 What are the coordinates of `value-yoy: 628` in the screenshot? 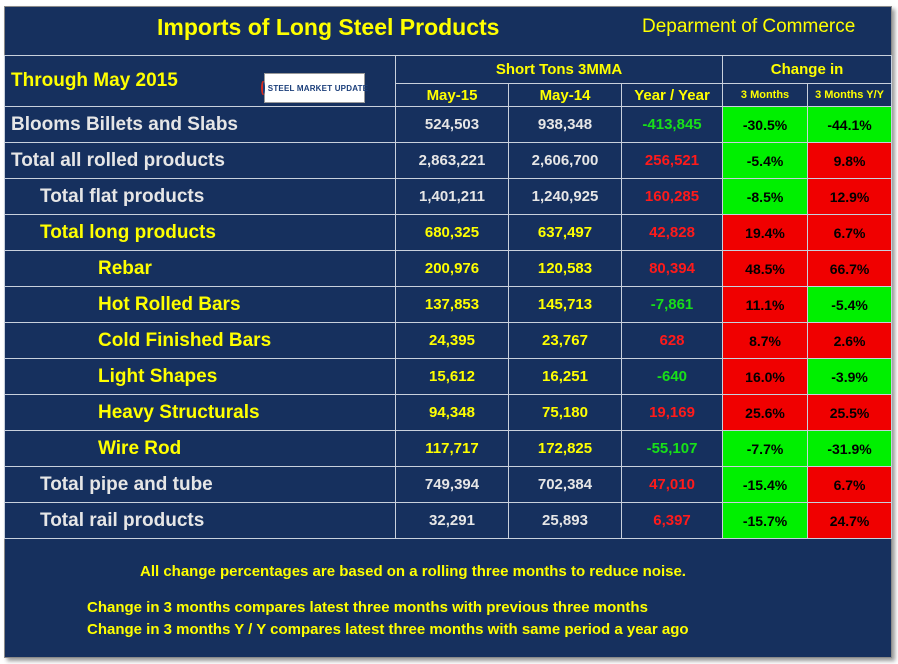 It's located at (672, 340).